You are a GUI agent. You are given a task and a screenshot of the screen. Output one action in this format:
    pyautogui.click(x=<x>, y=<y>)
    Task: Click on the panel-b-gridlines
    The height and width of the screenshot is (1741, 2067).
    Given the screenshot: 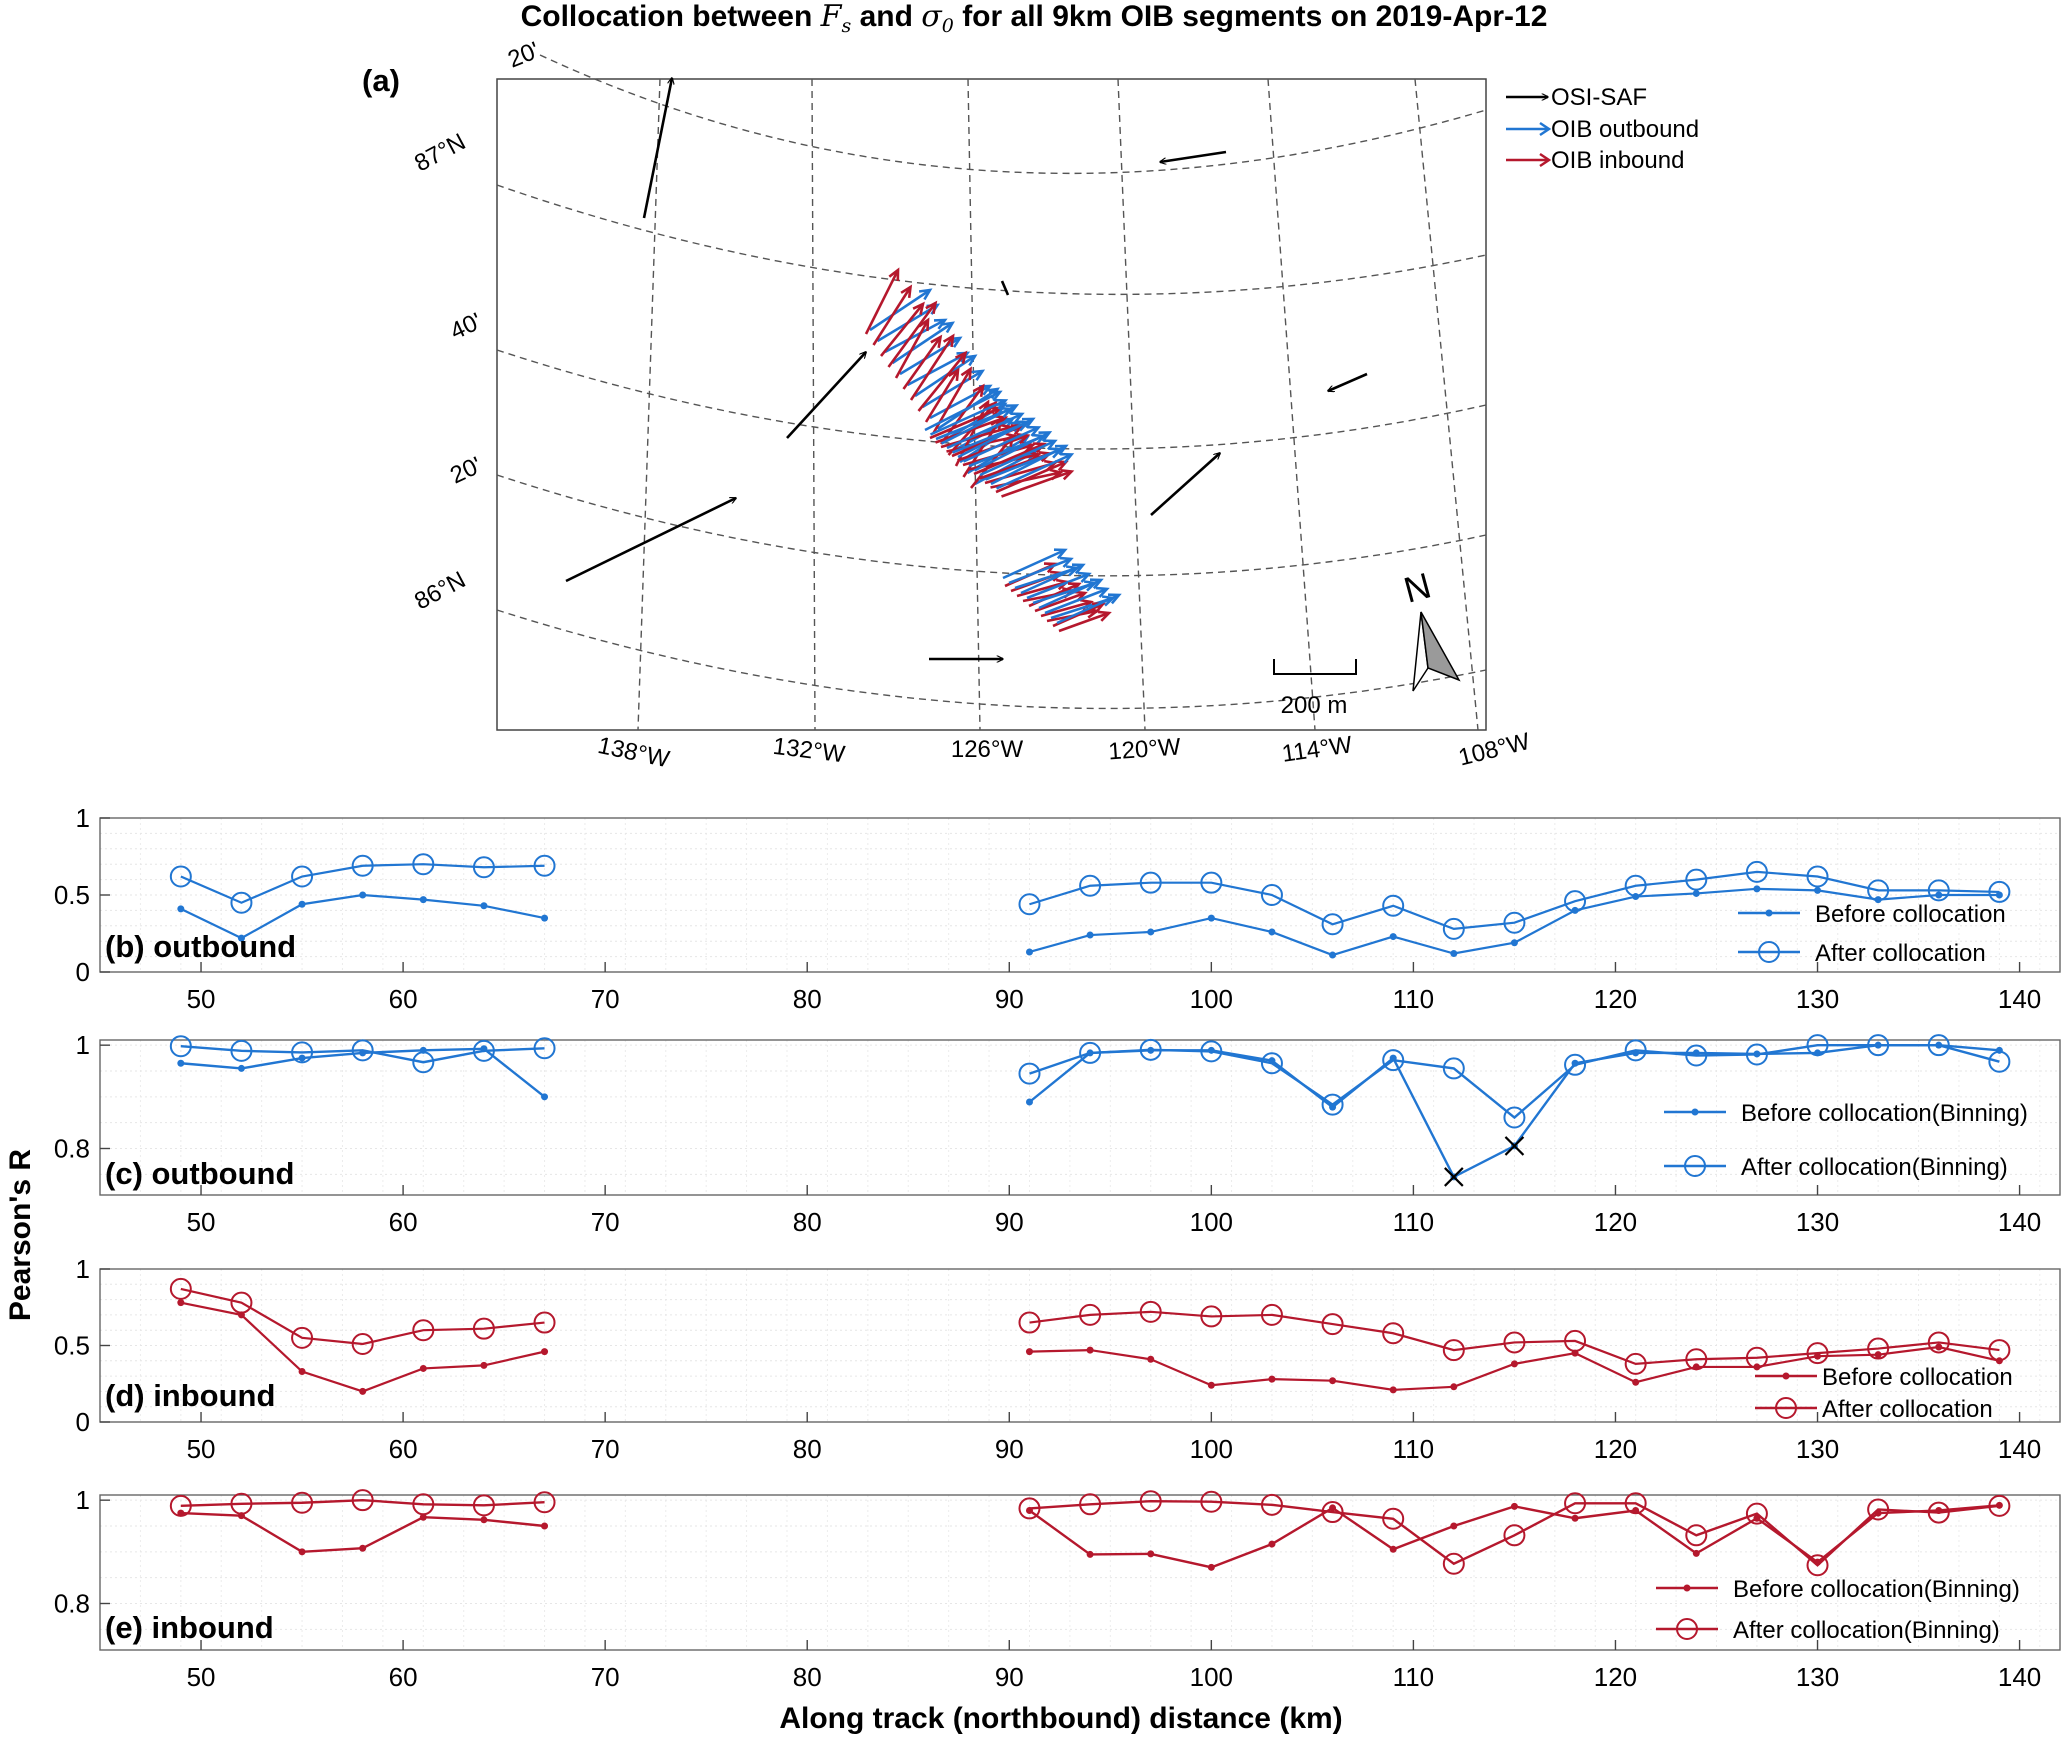 What is the action you would take?
    pyautogui.click(x=1079, y=895)
    